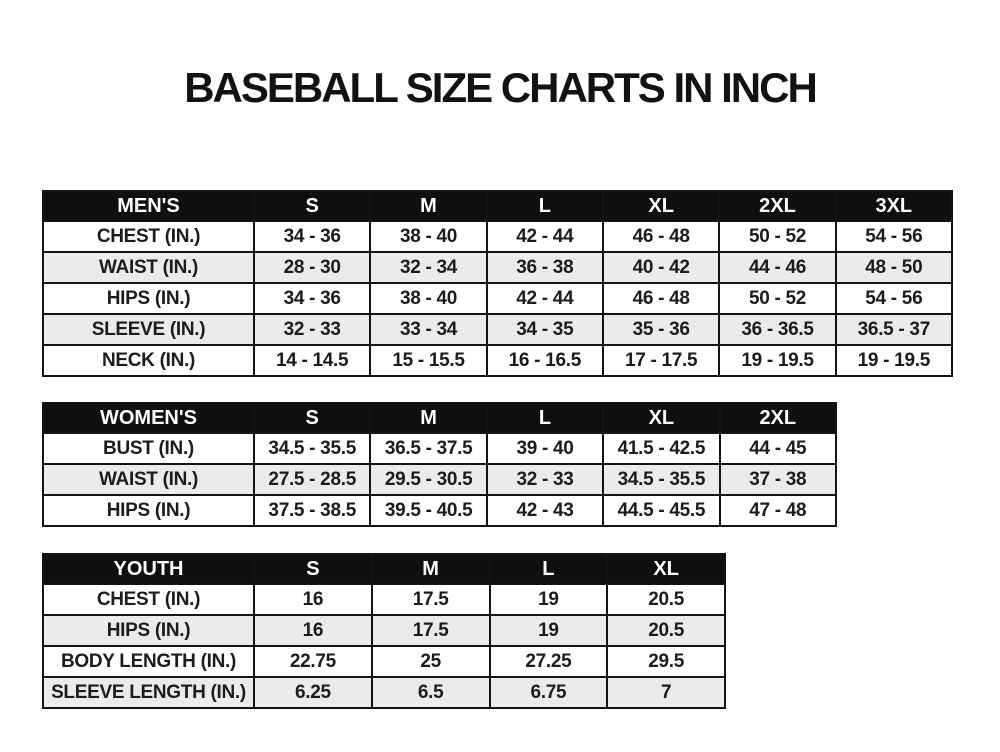 The image size is (1000, 752). I want to click on size-cell: 48 - 50, so click(894, 267).